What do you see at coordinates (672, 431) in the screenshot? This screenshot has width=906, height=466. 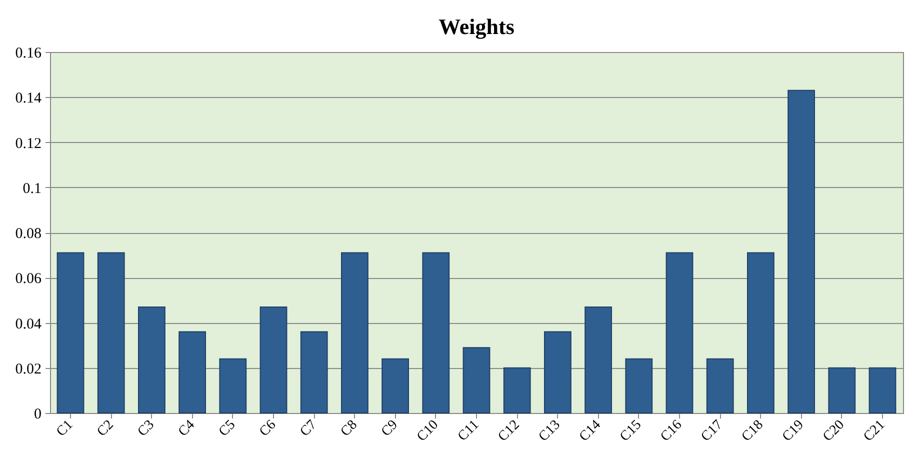 I see `x-tick-label: C16` at bounding box center [672, 431].